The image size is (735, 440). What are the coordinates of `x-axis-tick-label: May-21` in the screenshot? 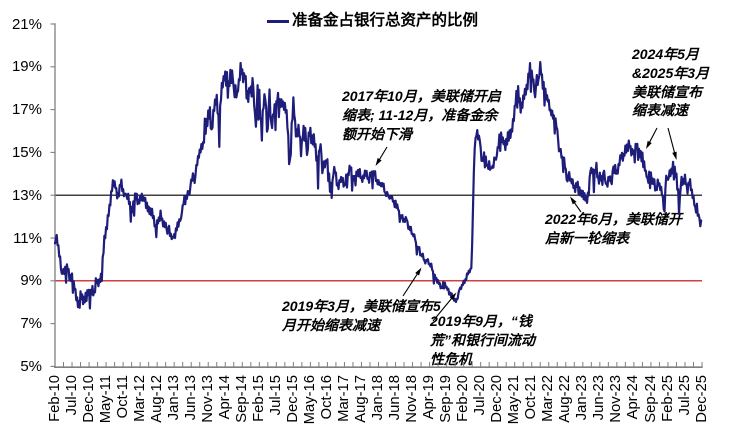 It's located at (514, 400).